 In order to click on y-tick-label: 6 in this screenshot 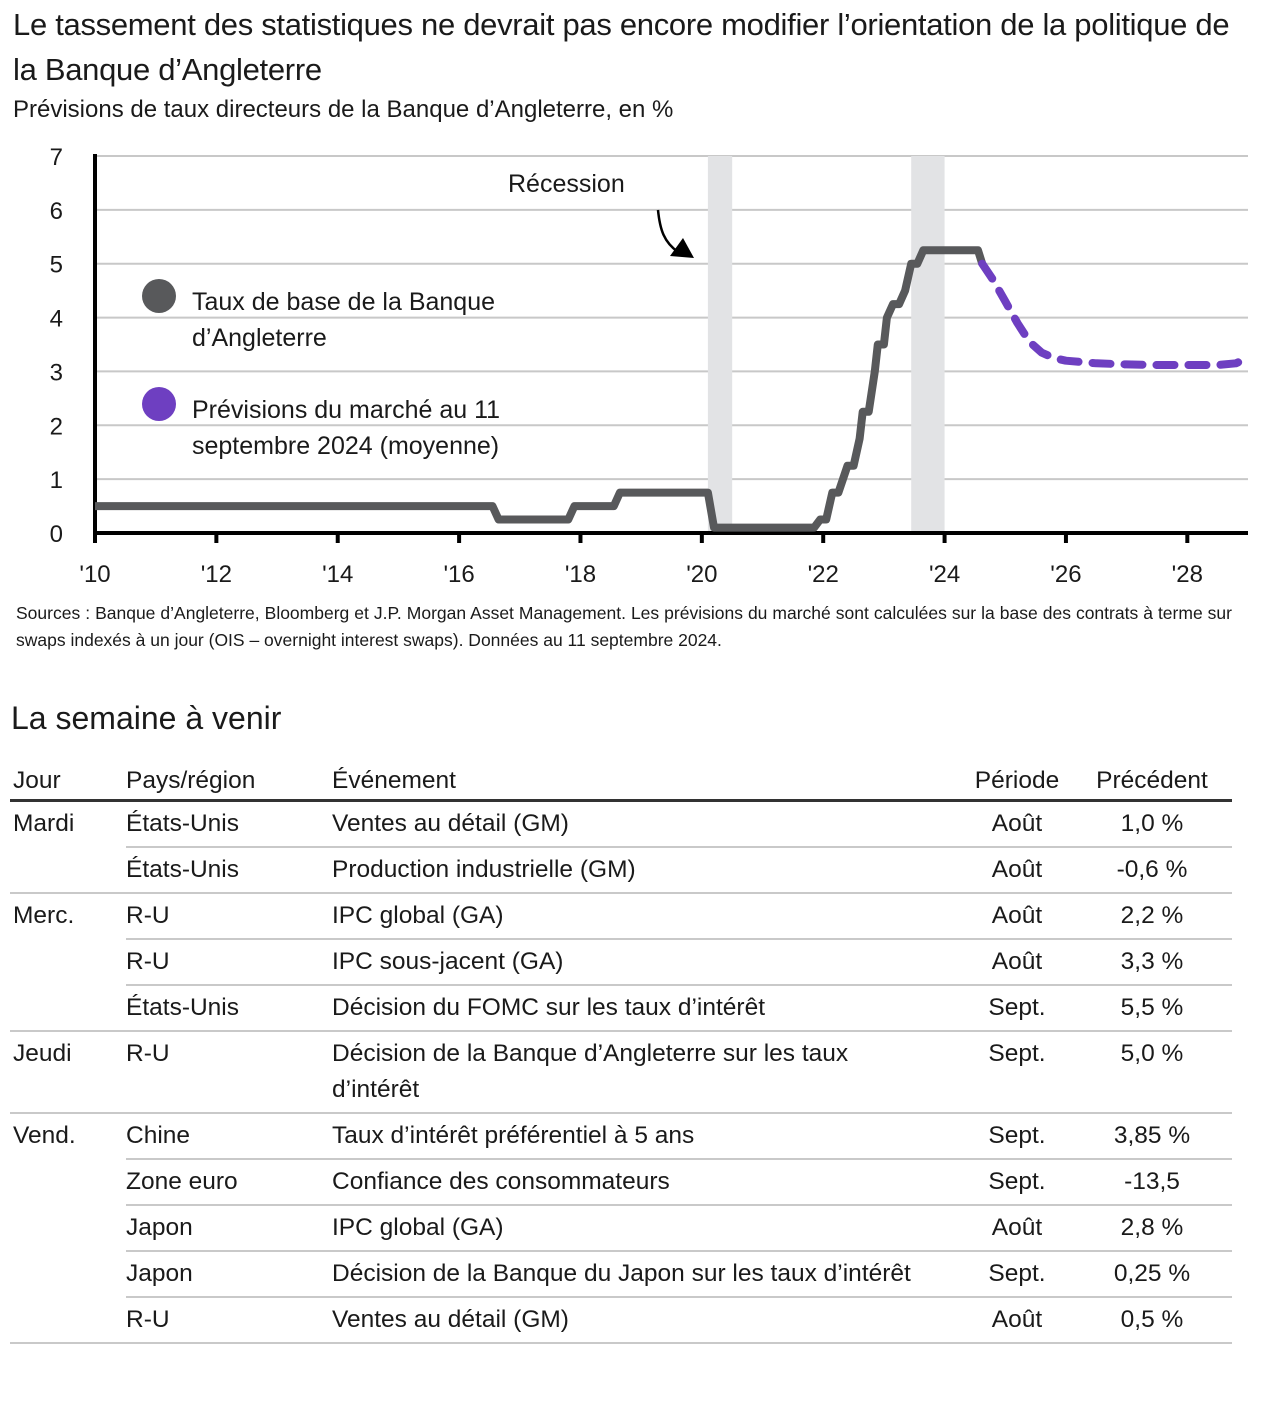, I will do `click(56, 211)`.